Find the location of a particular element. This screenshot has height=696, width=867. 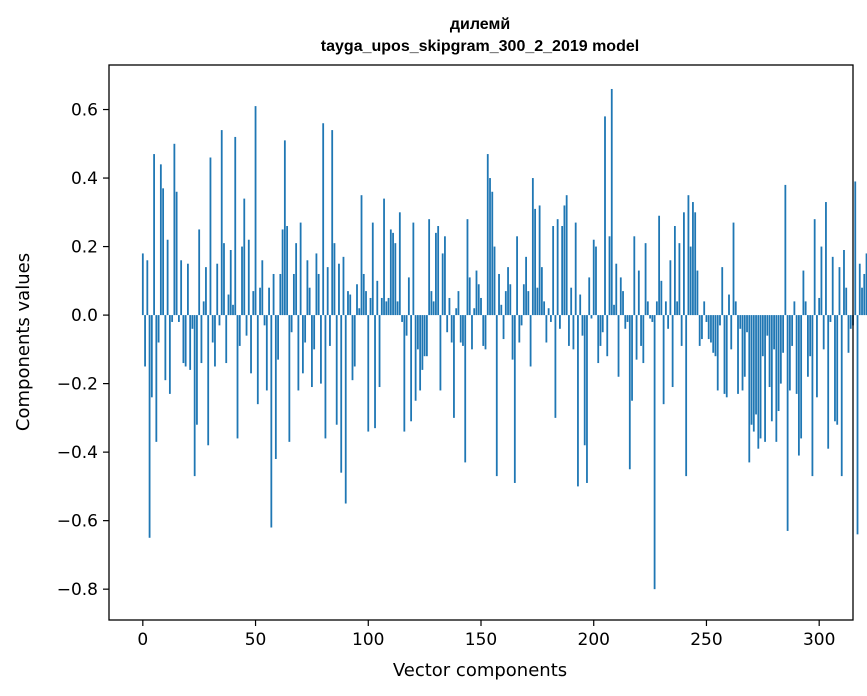

y-tick-label: −0.6 is located at coordinates (77, 522).